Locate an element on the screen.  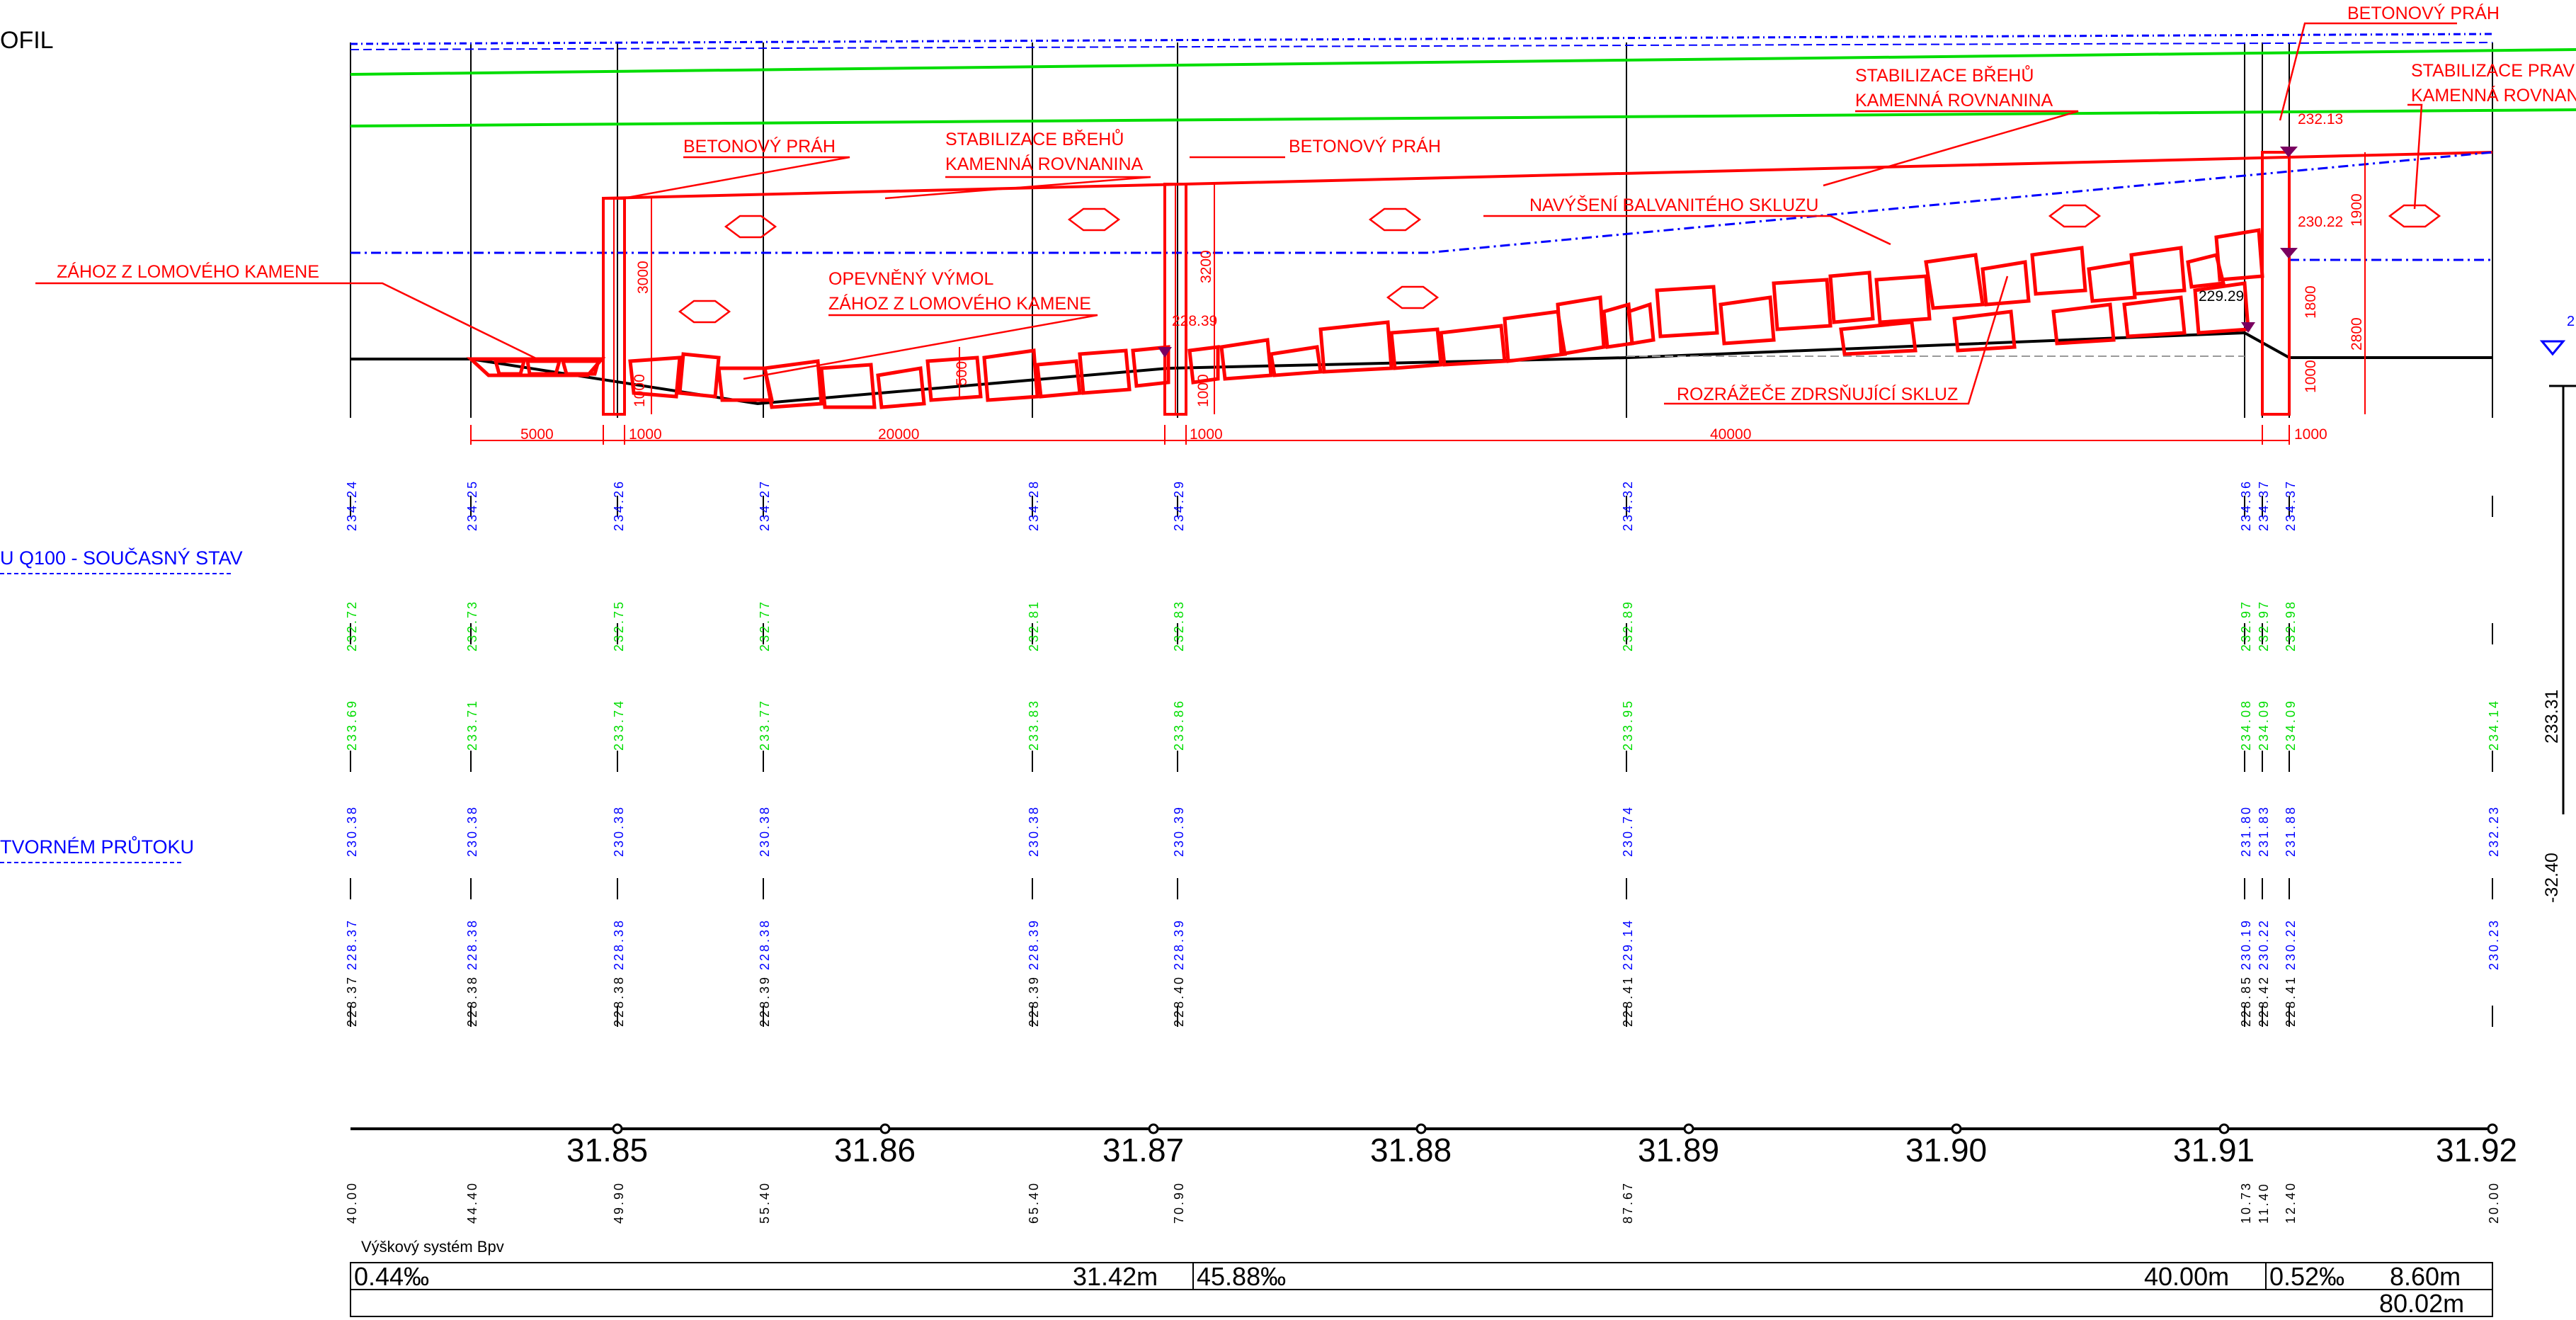
footer-length-3: 8.60m is located at coordinates (2426, 1276).